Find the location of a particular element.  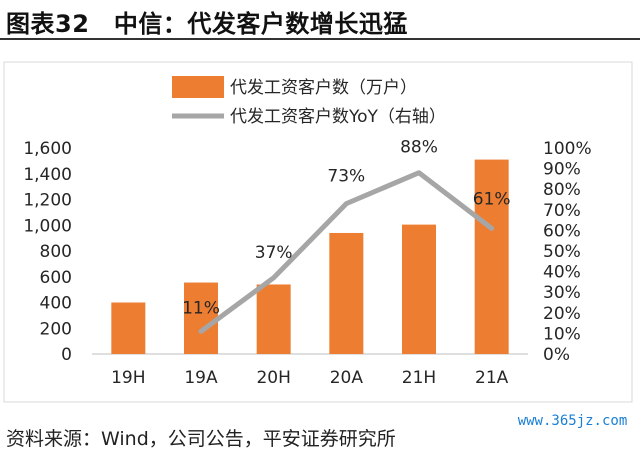

source-note: 资料来源：Wind，公司公告，平安证券研究所 is located at coordinates (201, 437).